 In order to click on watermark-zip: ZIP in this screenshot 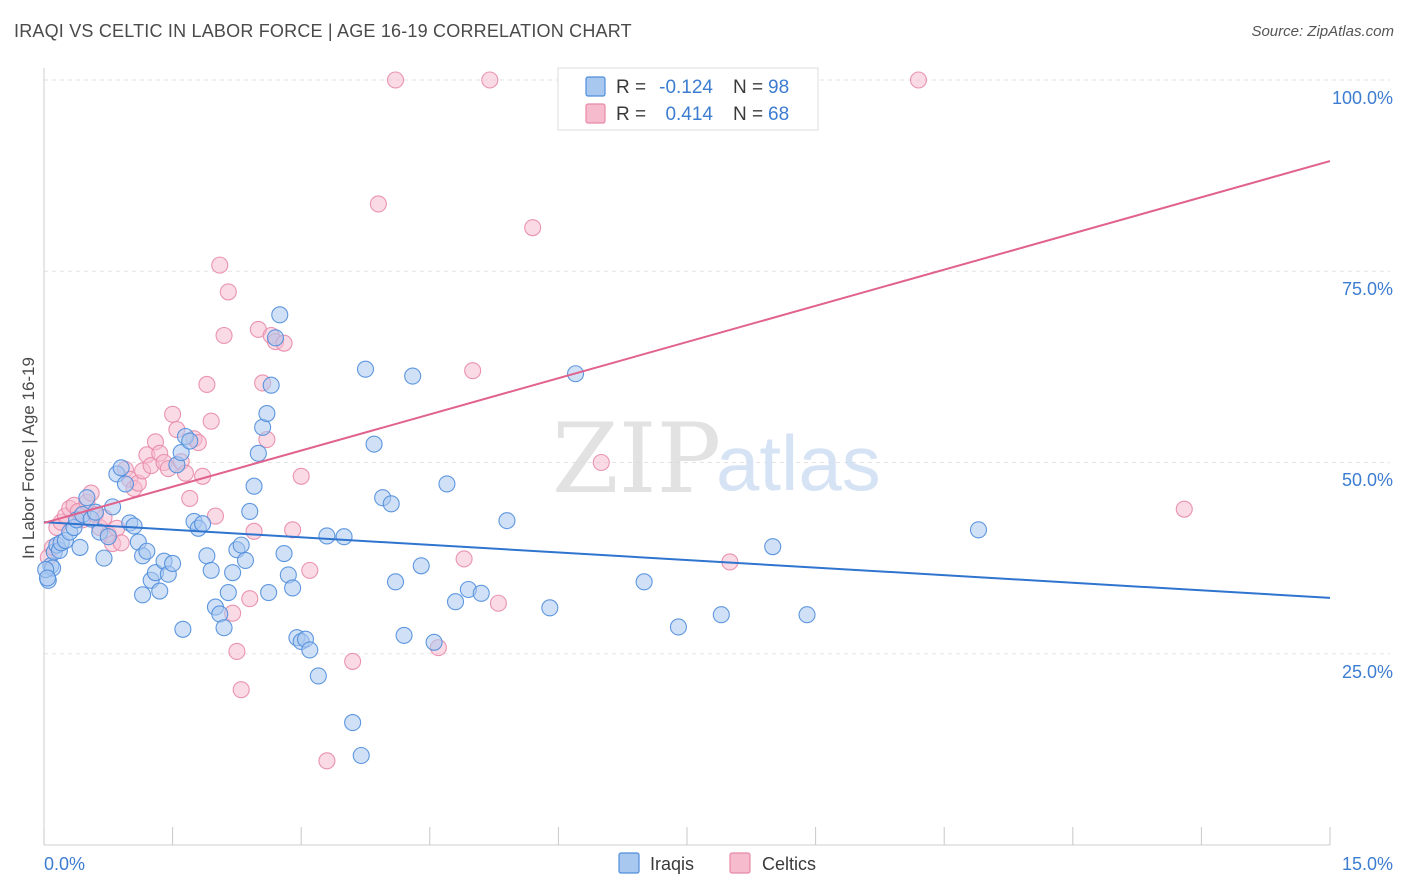, I will do `click(636, 459)`.